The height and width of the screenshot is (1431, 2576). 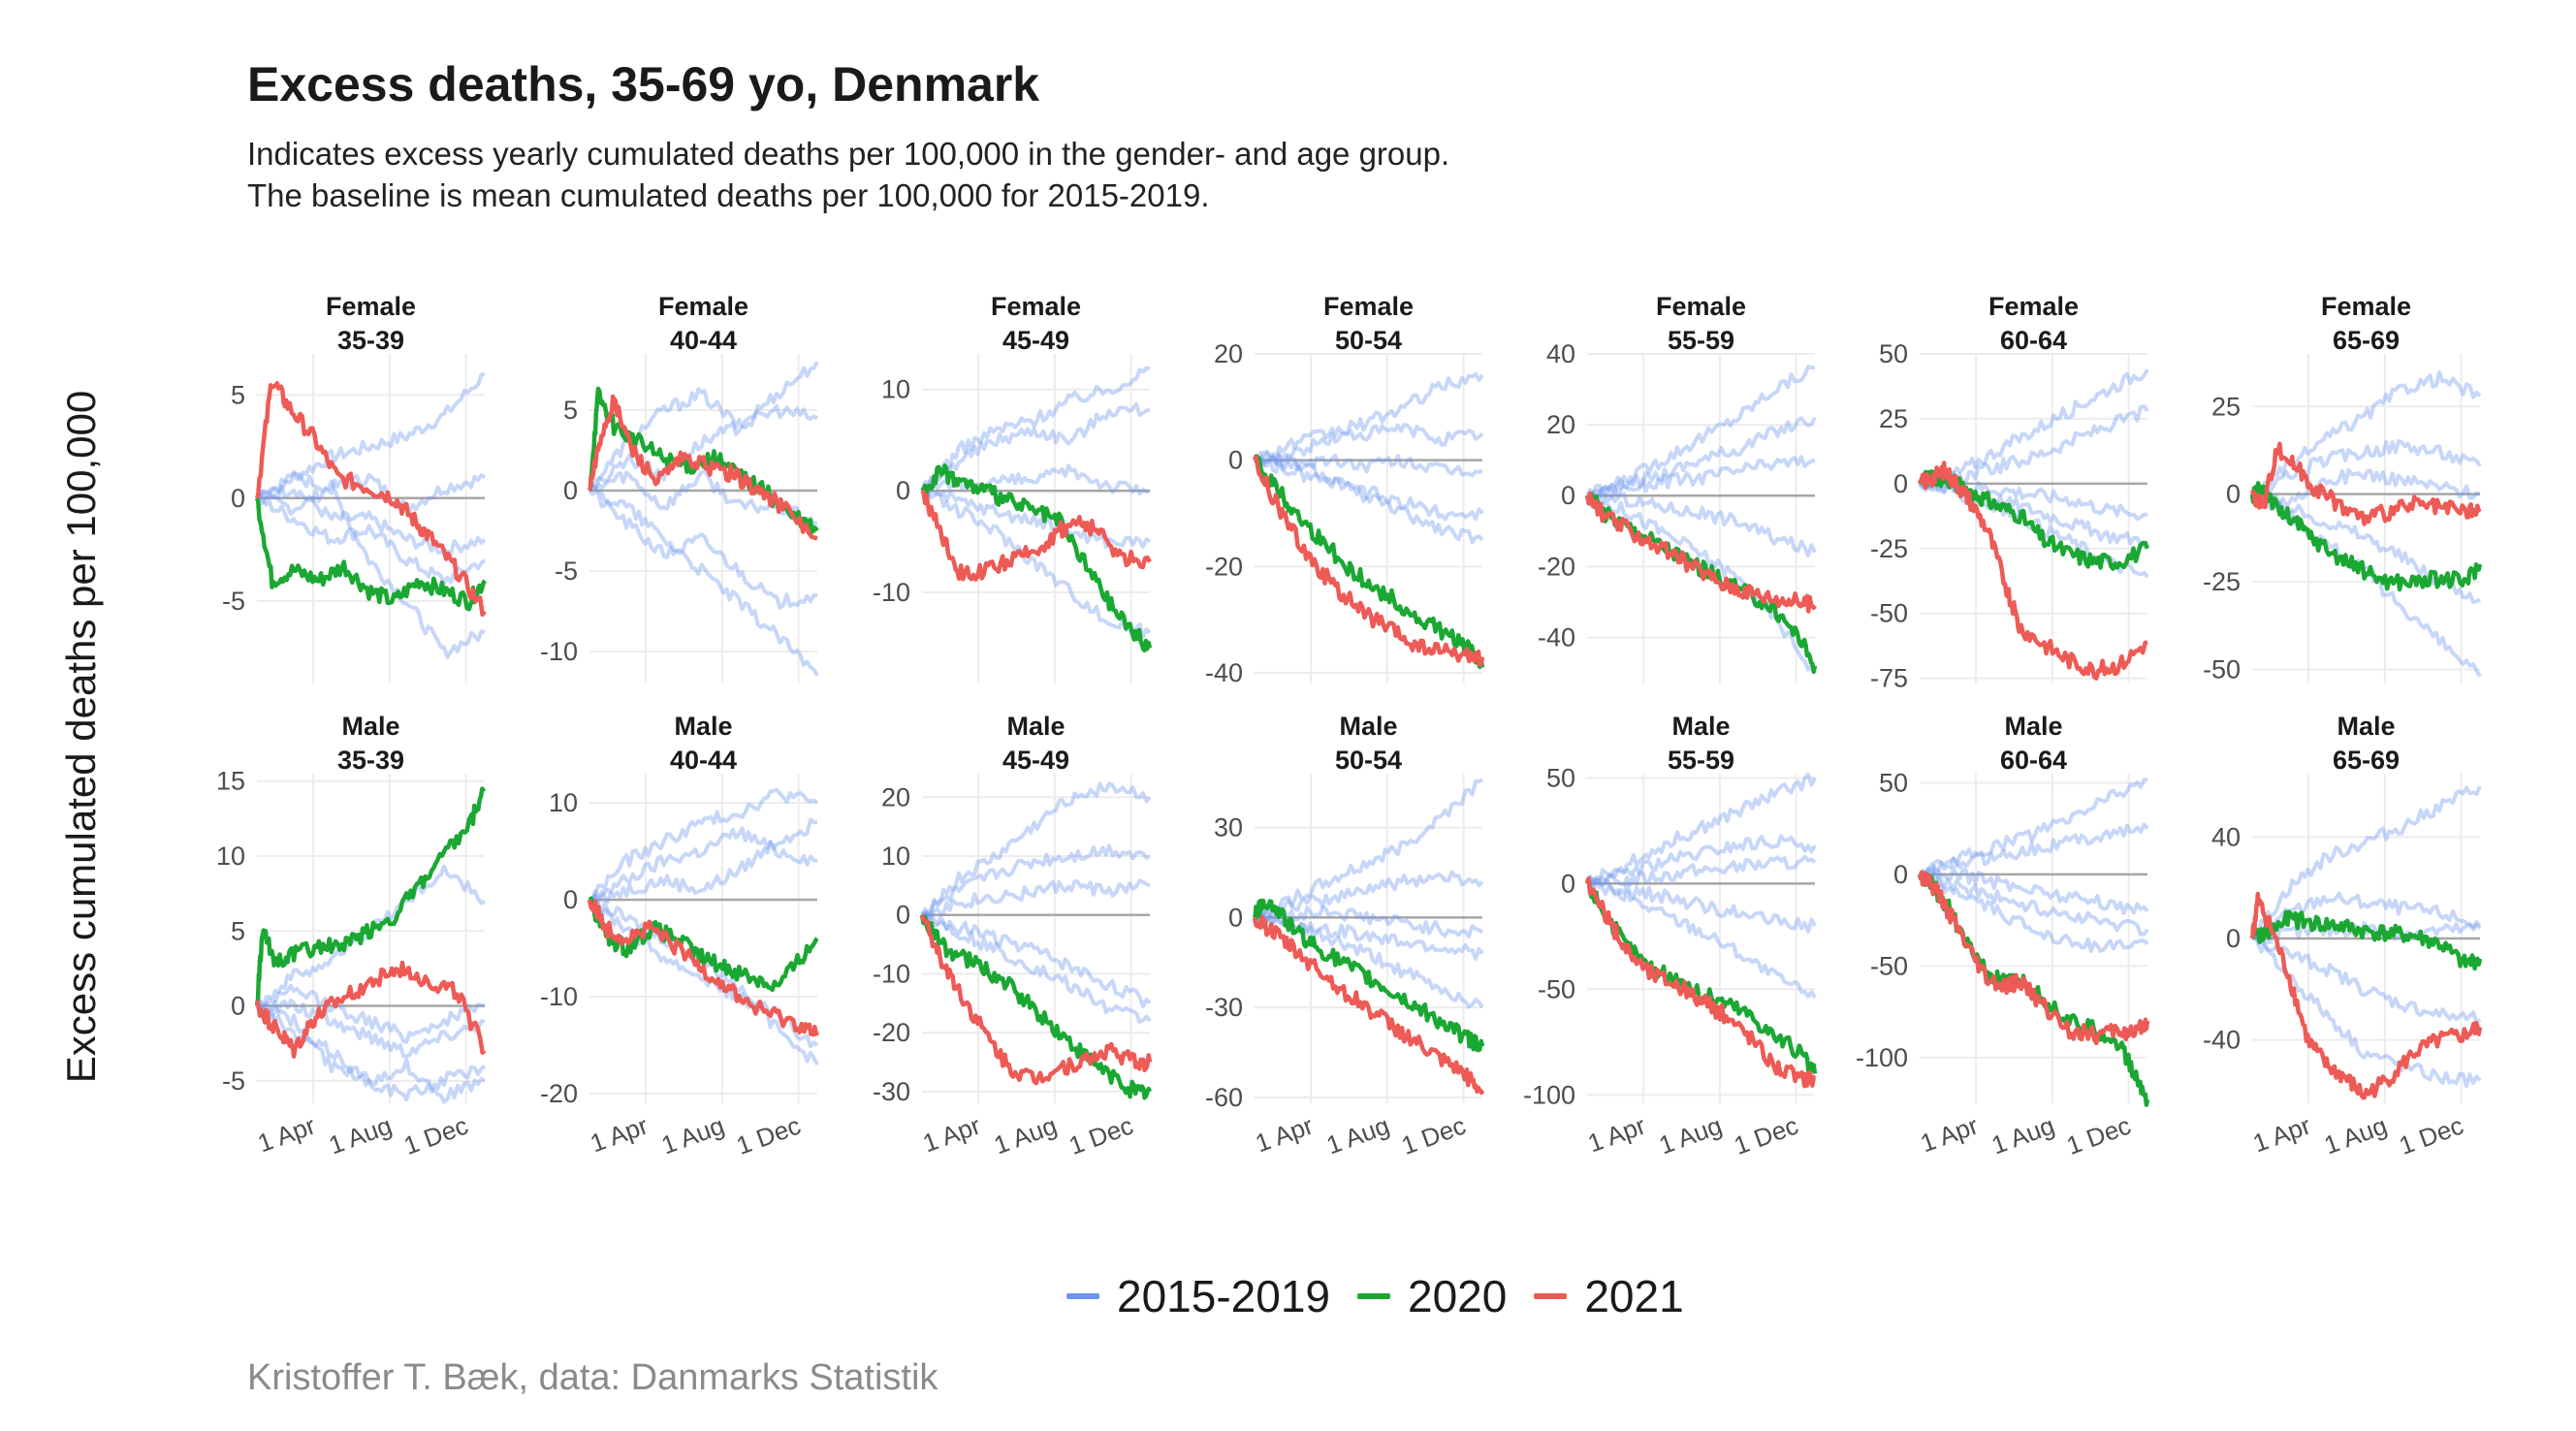 I want to click on y-tick-label: -30, so click(x=1224, y=1008).